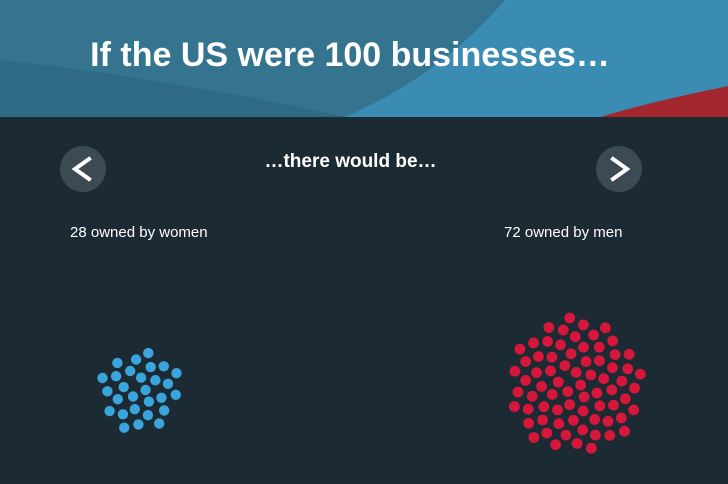 The image size is (728, 484). Describe the element at coordinates (139, 232) in the screenshot. I see `women-count-label: 28 owned by women` at that location.